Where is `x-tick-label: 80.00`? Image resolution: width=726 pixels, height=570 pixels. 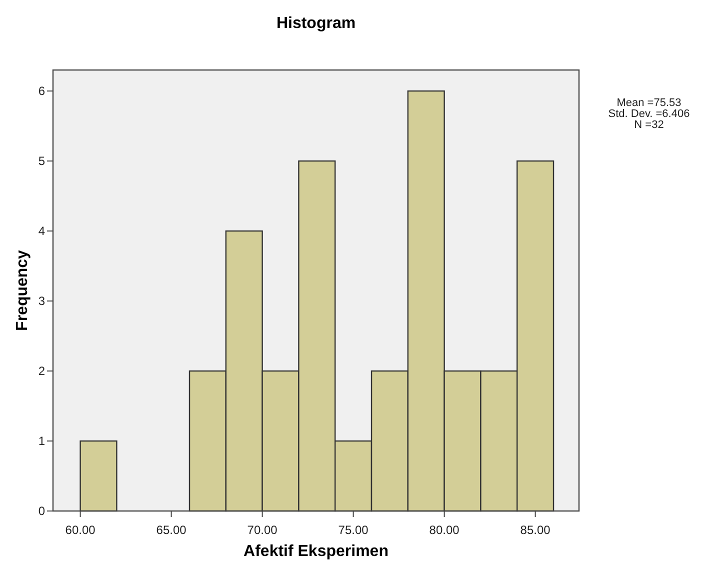
x-tick-label: 80.00 is located at coordinates (444, 530).